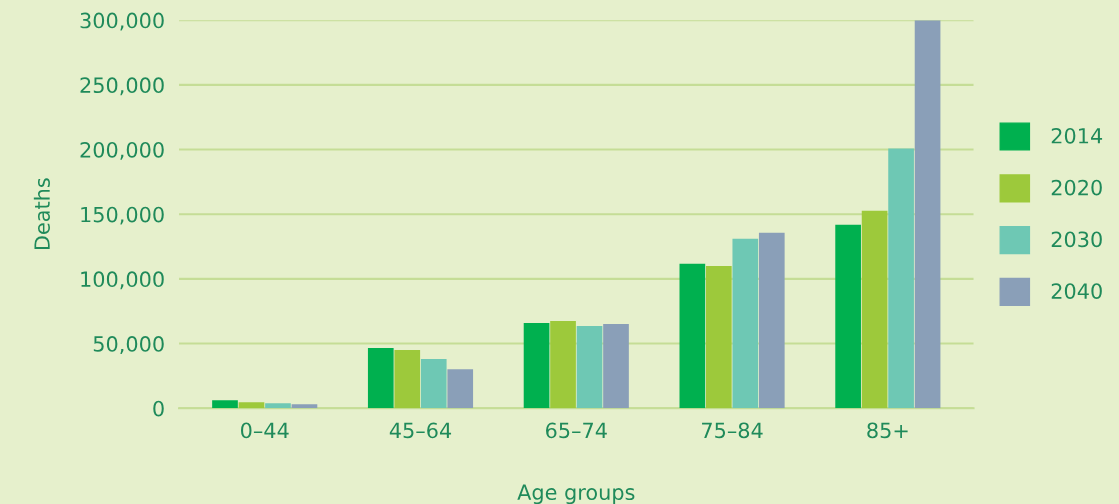 This screenshot has width=1119, height=504. What do you see at coordinates (122, 86) in the screenshot?
I see `y-tick-label: 250,000` at bounding box center [122, 86].